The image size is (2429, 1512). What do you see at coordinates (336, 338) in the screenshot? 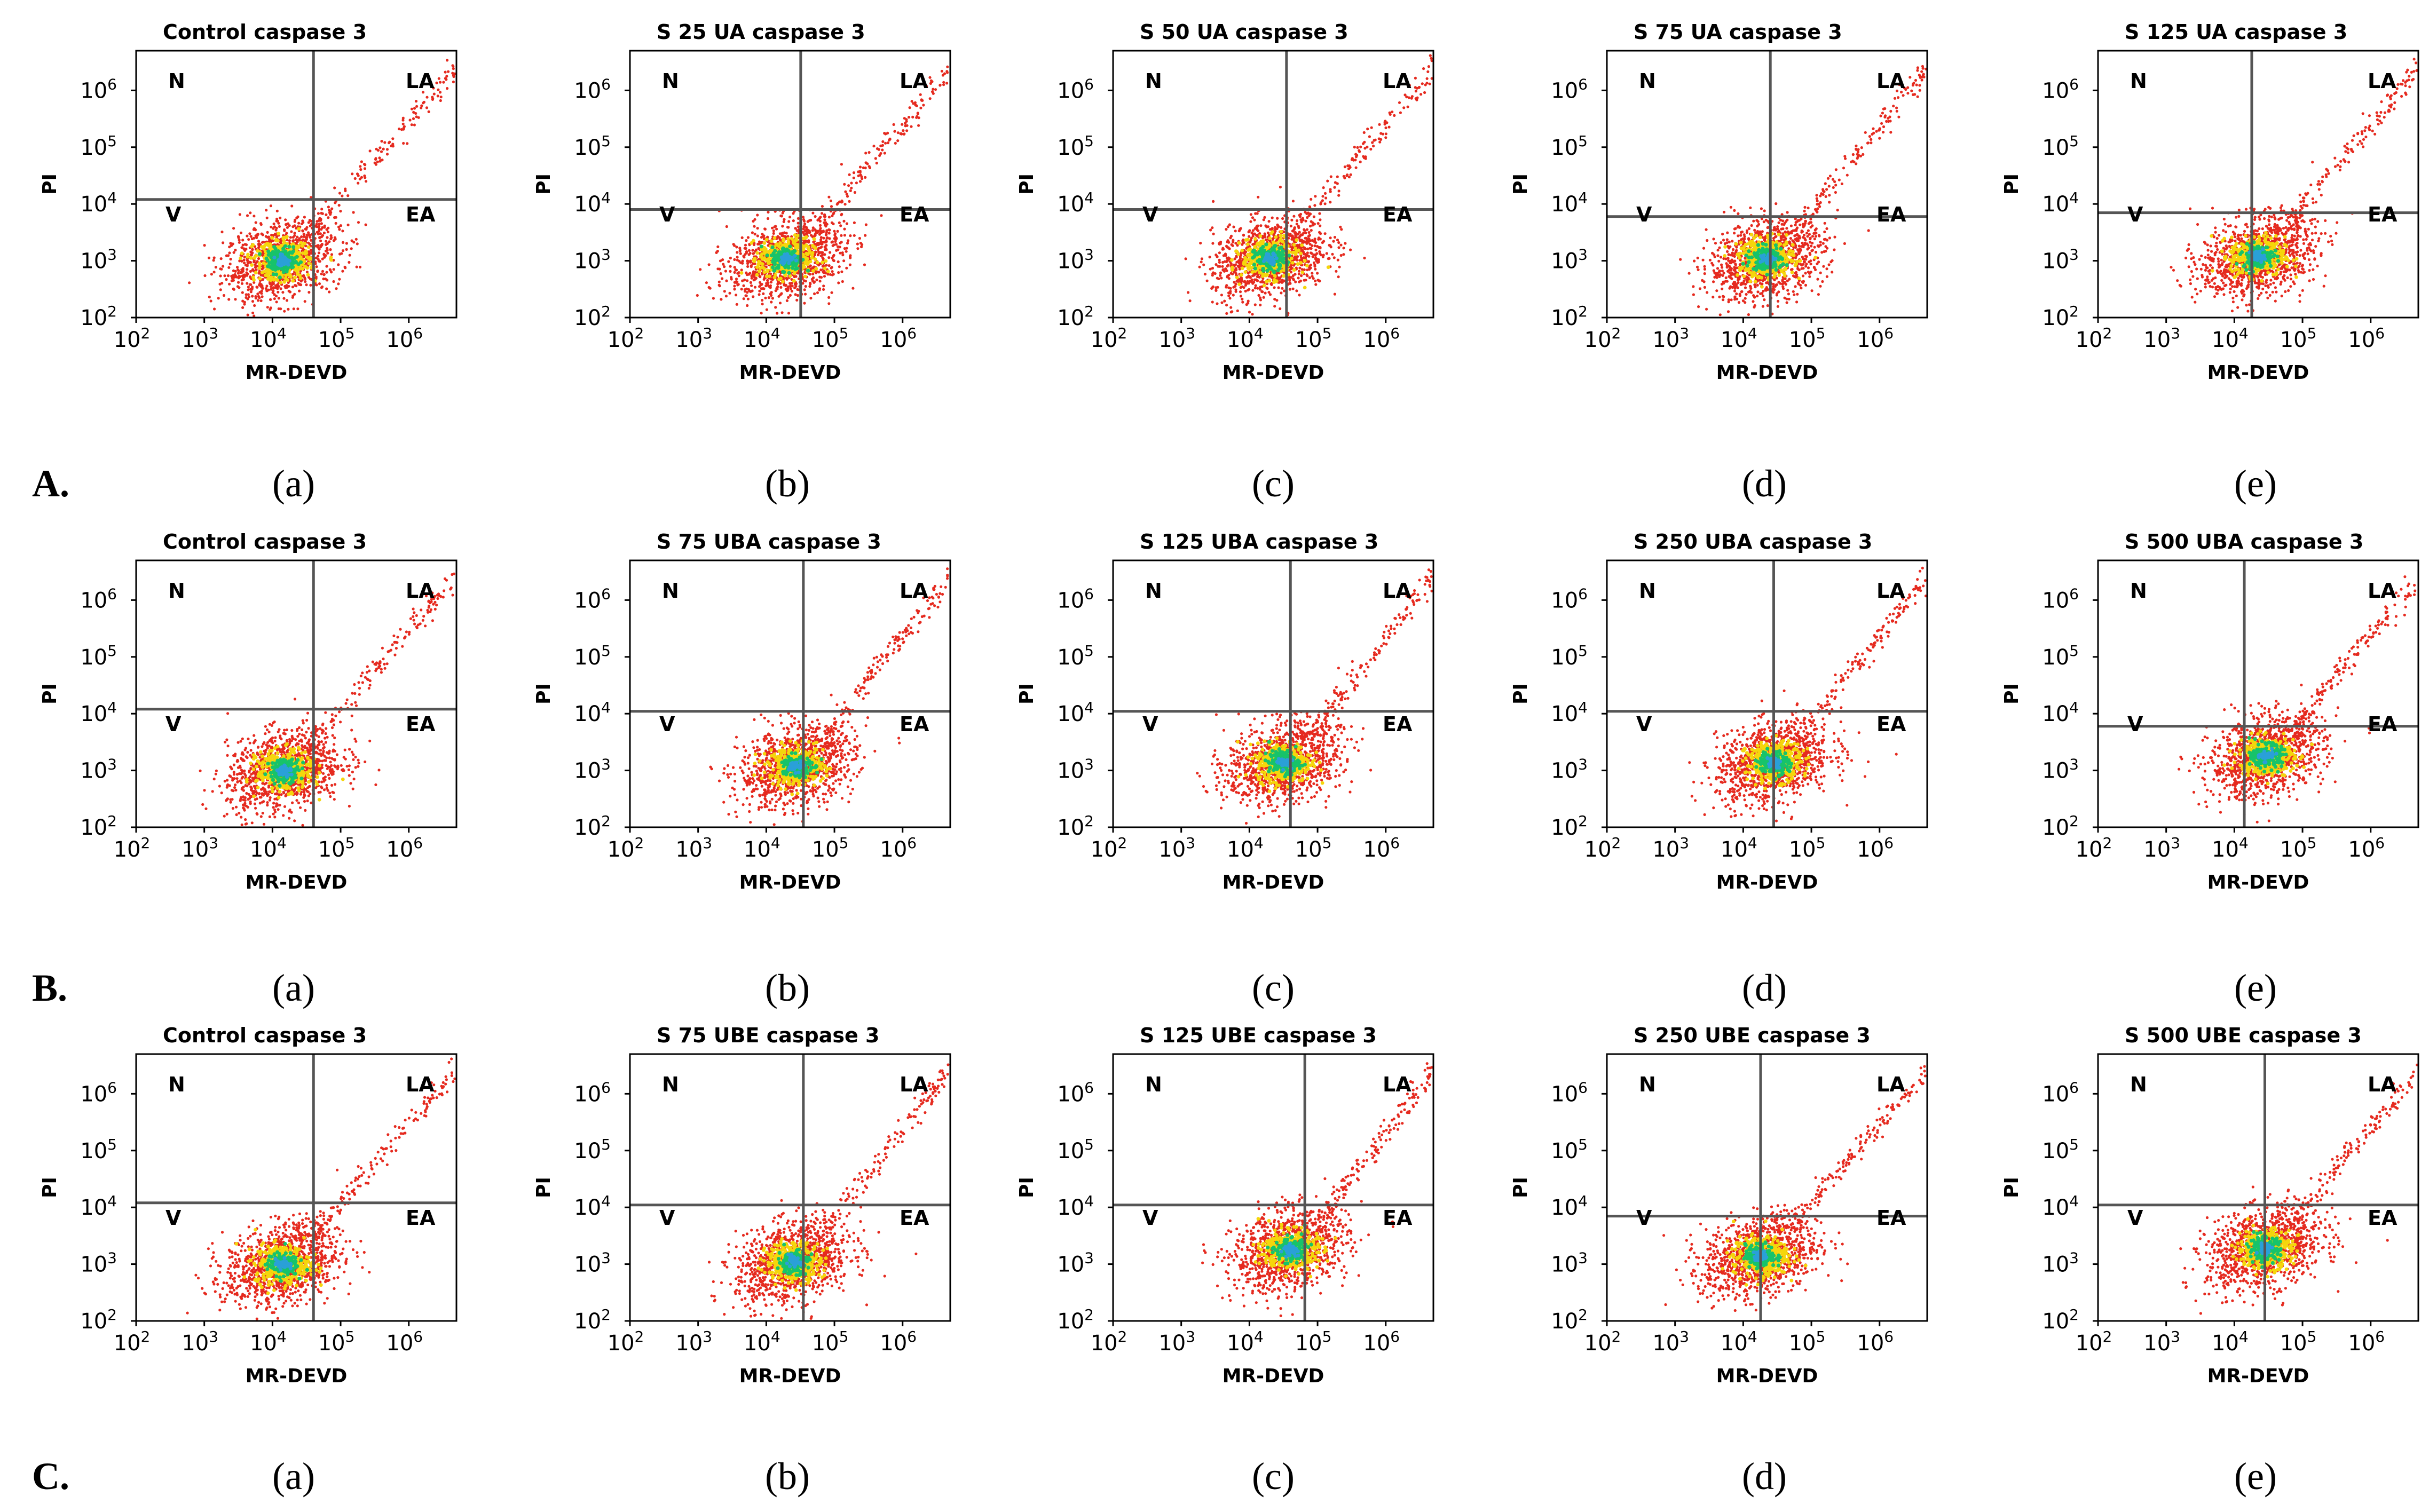
I see `x-tick-label: 105` at bounding box center [336, 338].